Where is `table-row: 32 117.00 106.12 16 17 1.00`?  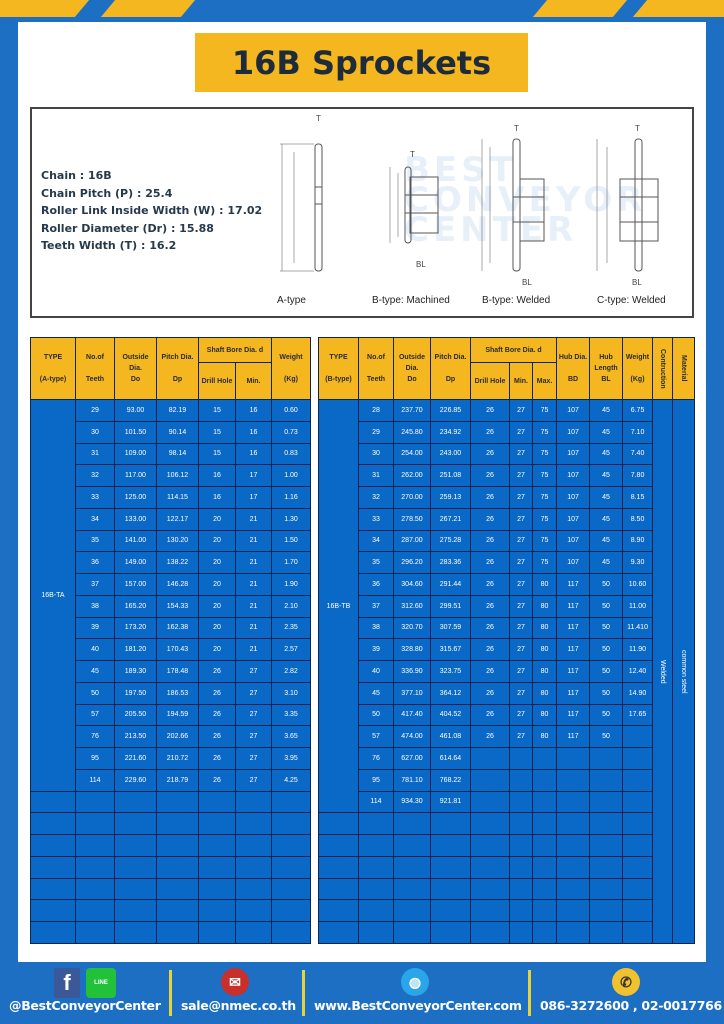 table-row: 32 117.00 106.12 16 17 1.00 is located at coordinates (171, 475).